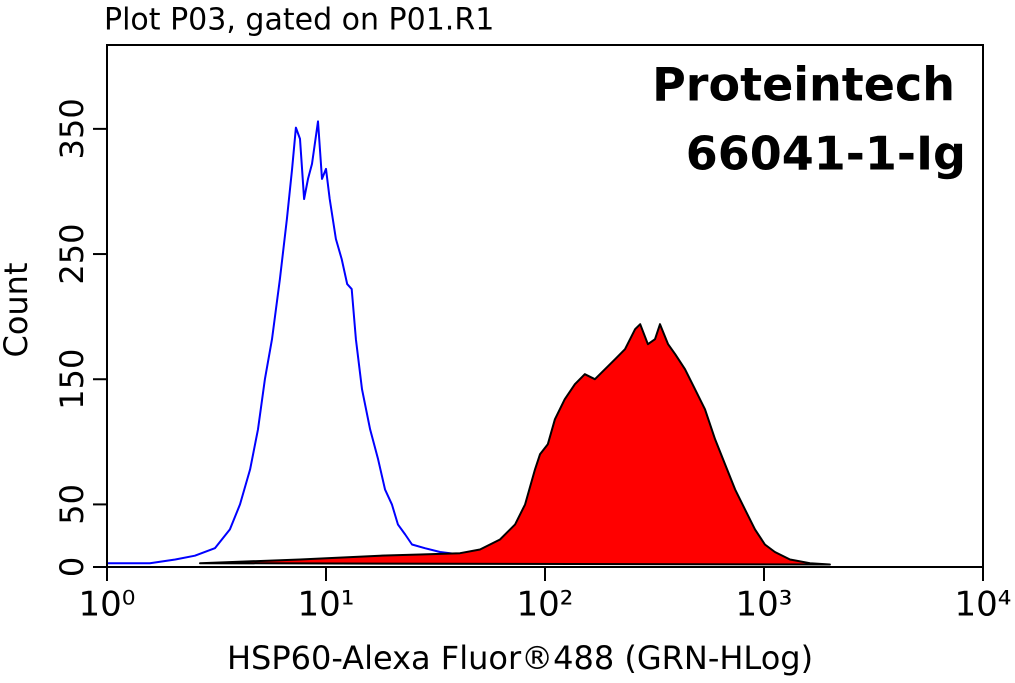  Describe the element at coordinates (520, 658) in the screenshot. I see `x-axis-label: HSP60-Alexa Fluor®488 (GRN-HLog)` at that location.